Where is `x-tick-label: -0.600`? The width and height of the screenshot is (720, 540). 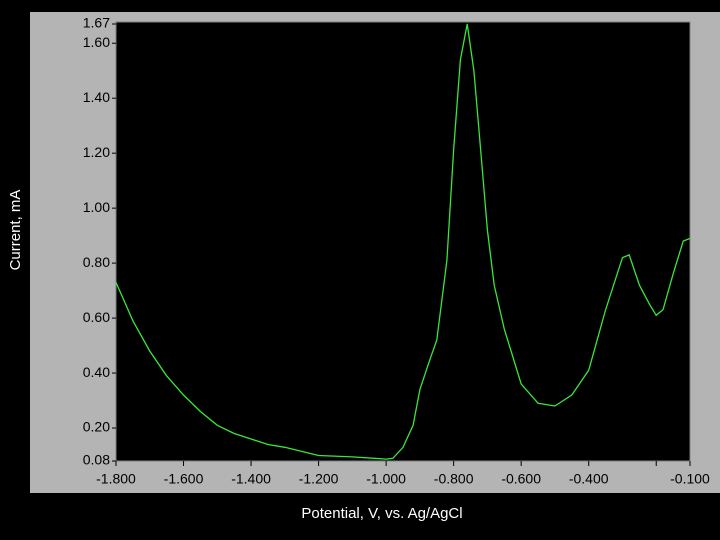 x-tick-label: -0.600 is located at coordinates (521, 479).